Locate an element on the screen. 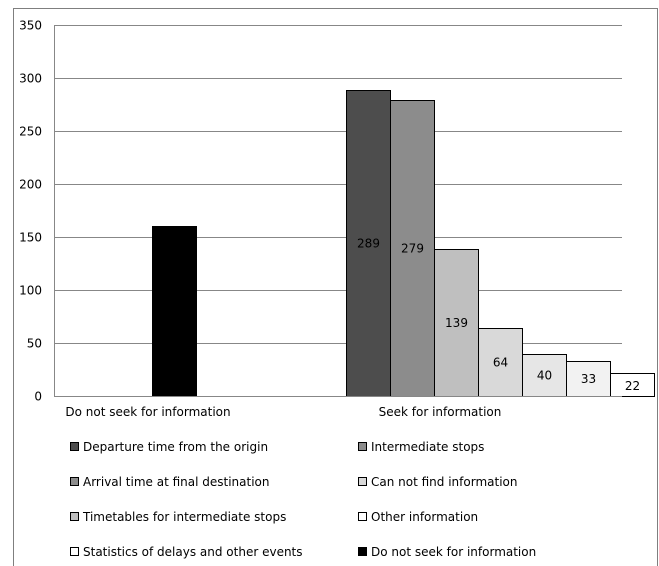 The height and width of the screenshot is (566, 659). data-label: 40 is located at coordinates (544, 375).